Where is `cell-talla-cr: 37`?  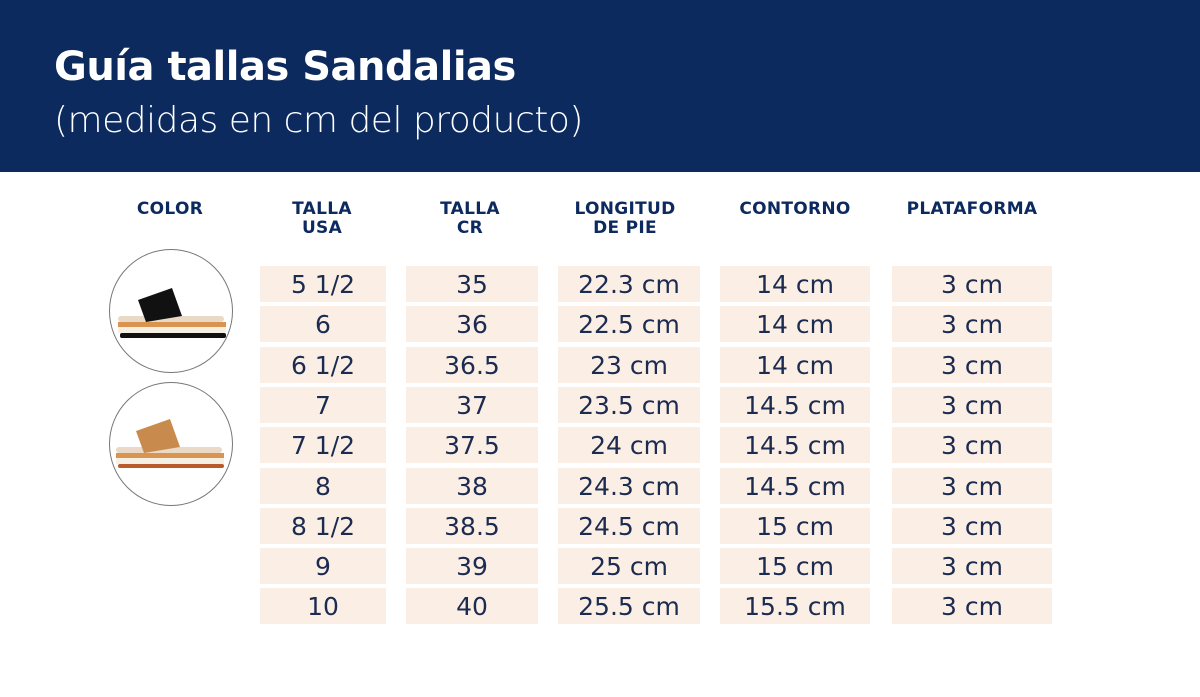 cell-talla-cr: 37 is located at coordinates (472, 404).